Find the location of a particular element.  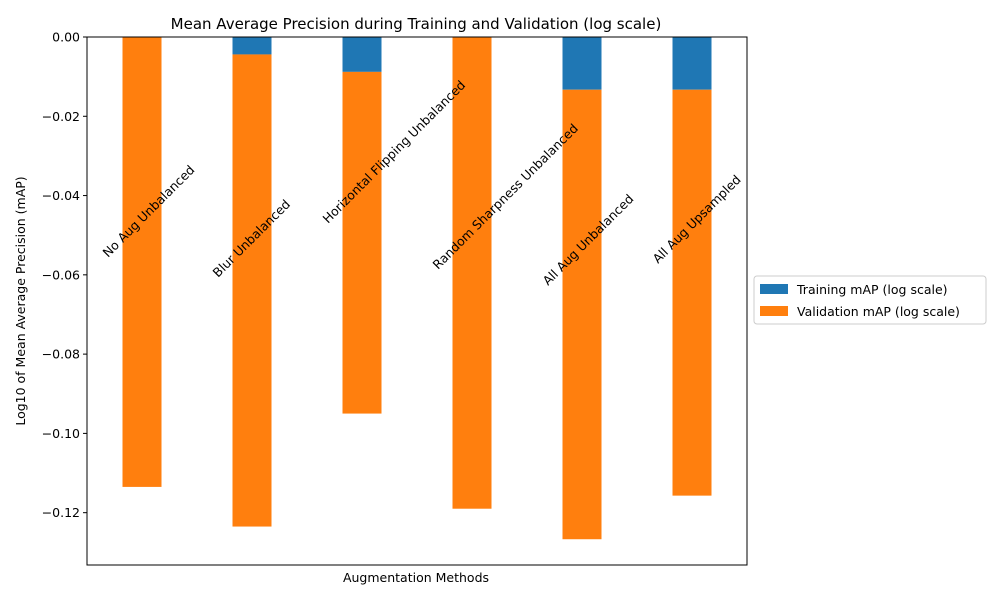

y-axis-label: Log10 of Mean Average Precision (mAP) is located at coordinates (20, 300).